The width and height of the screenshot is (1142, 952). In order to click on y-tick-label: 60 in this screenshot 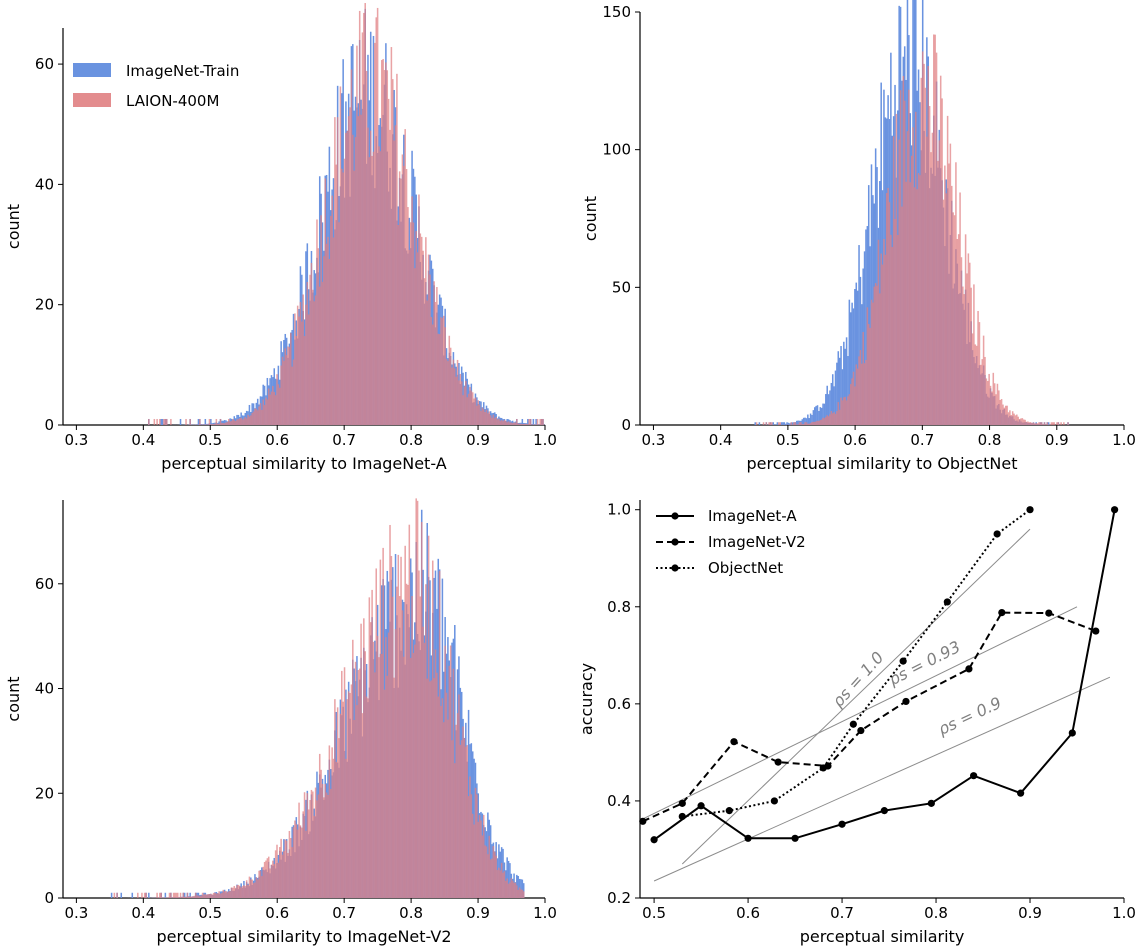, I will do `click(44, 584)`.